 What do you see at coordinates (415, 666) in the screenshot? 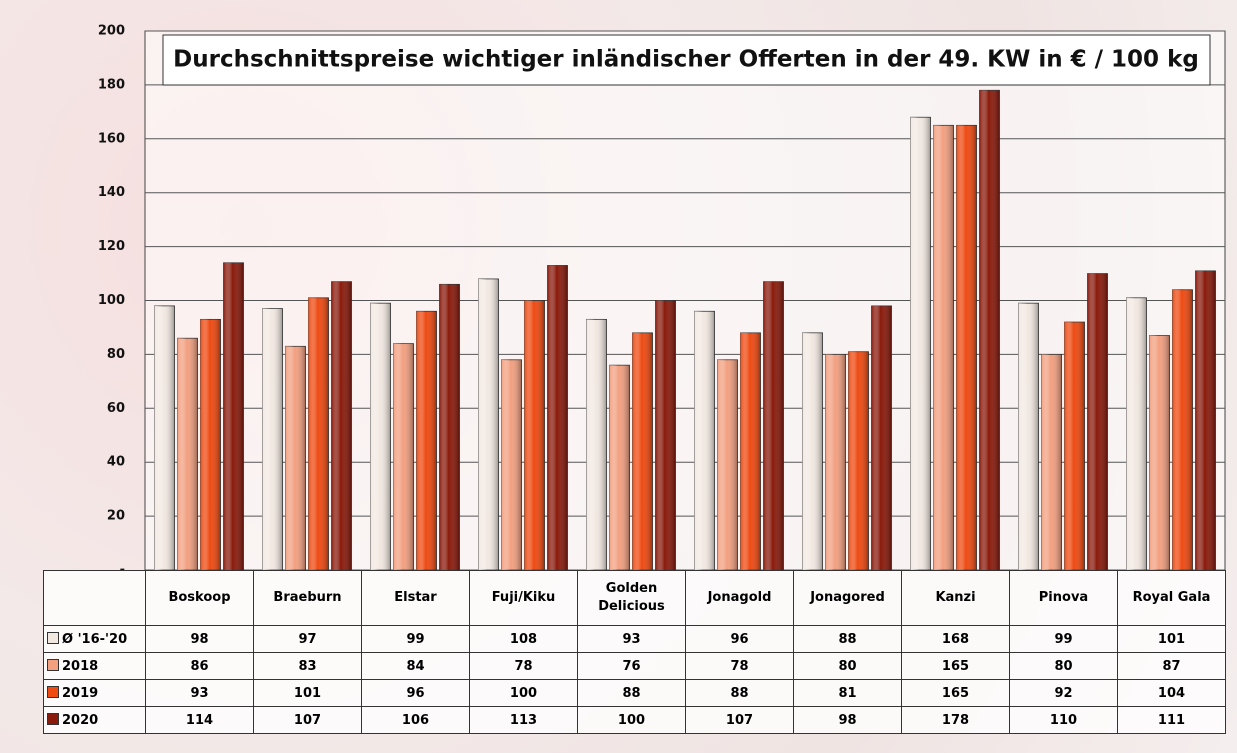
I see `value-cell: 84` at bounding box center [415, 666].